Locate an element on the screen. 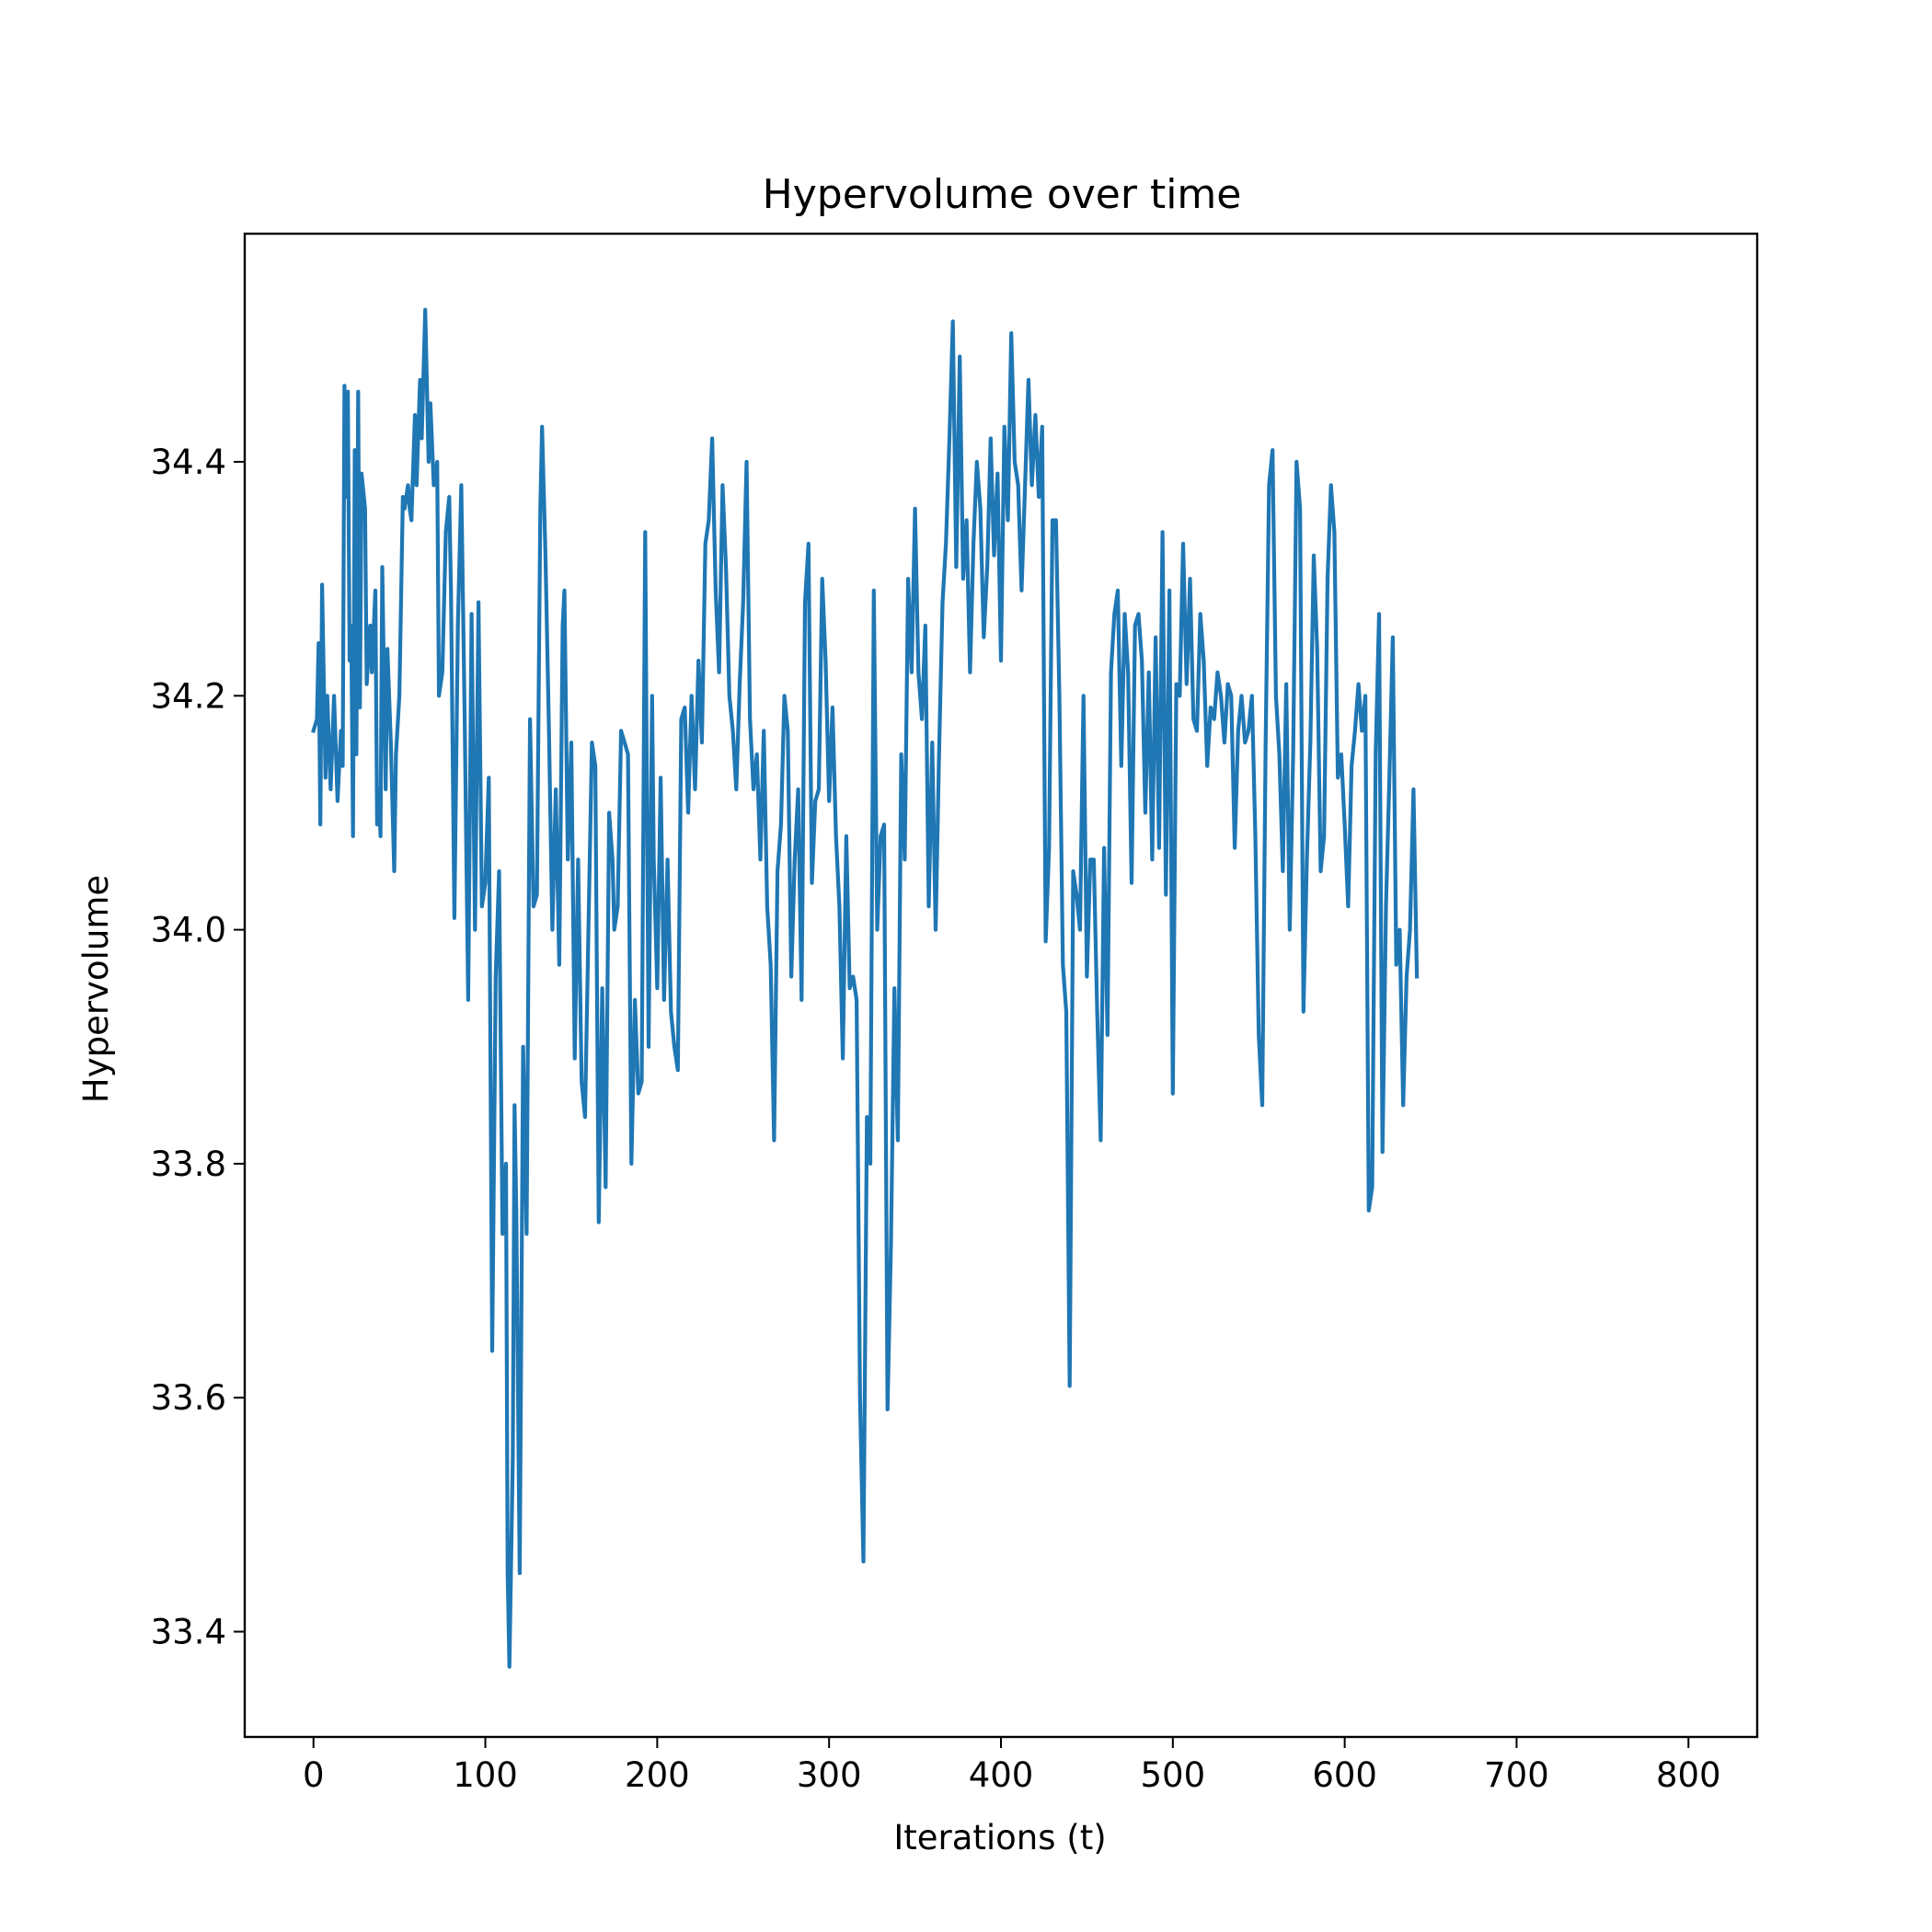  x-tick-label: 0 is located at coordinates (314, 1775).